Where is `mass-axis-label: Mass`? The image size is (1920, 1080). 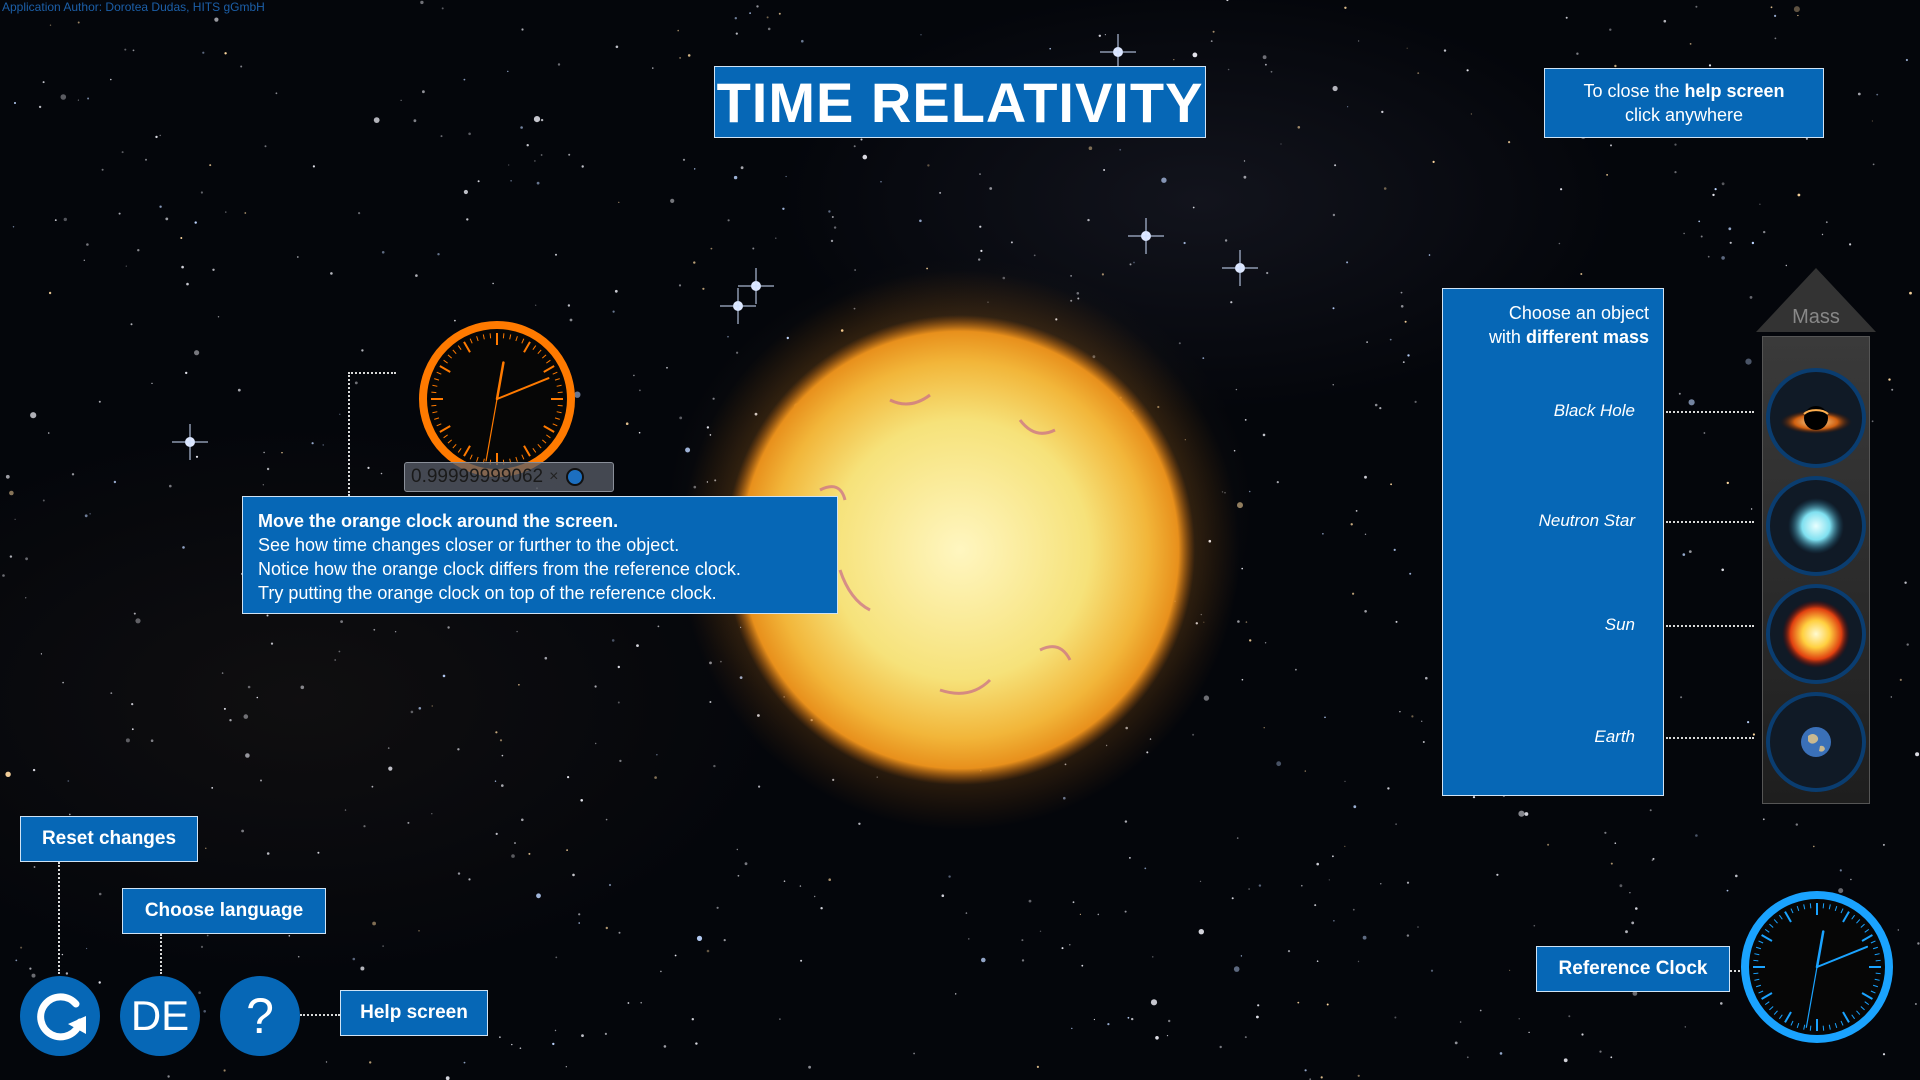 mass-axis-label: Mass is located at coordinates (1816, 317).